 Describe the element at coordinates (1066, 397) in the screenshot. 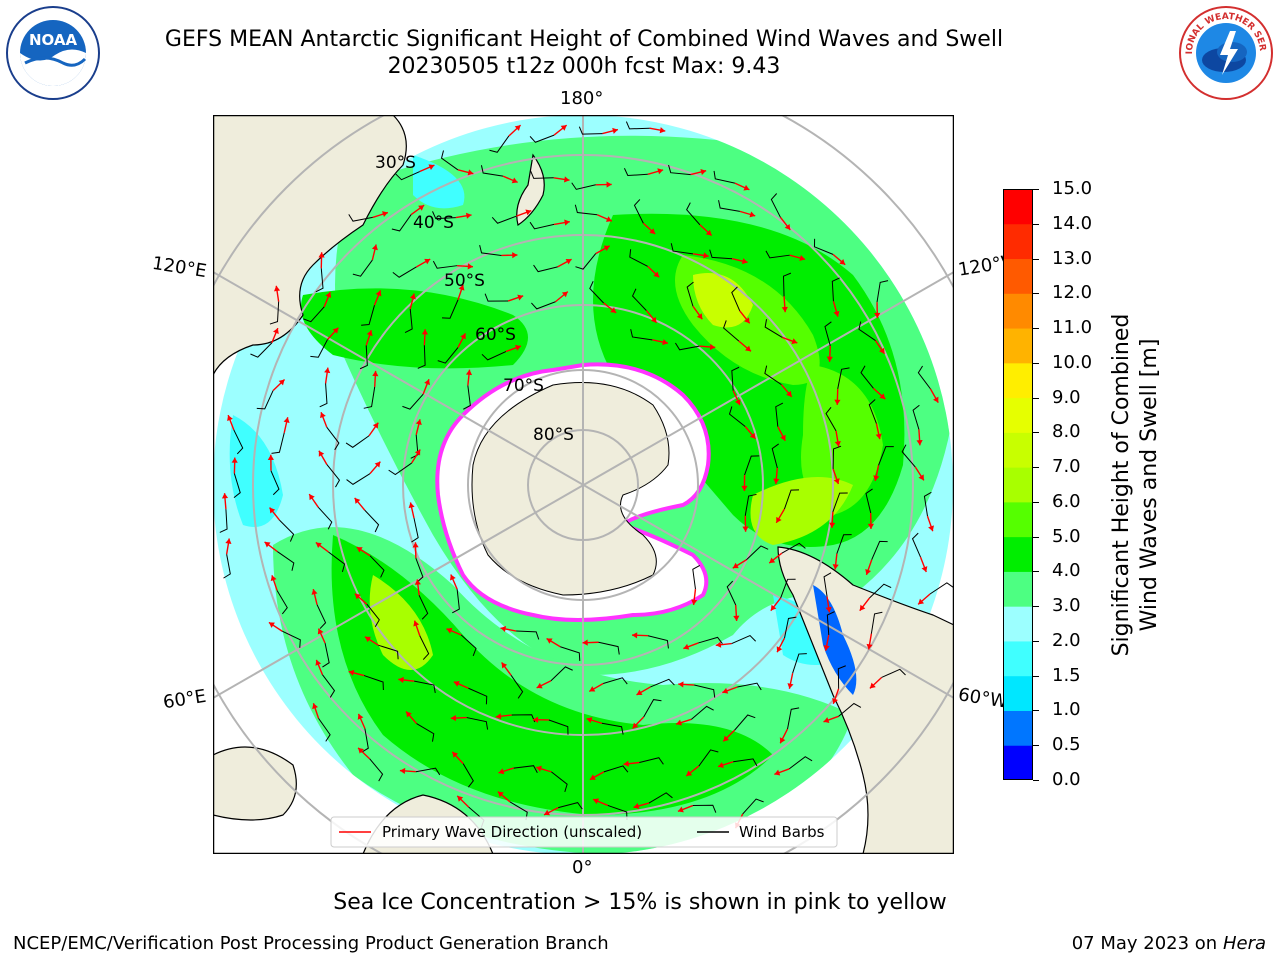

I see `colorbar-tick-label: 9.0` at that location.